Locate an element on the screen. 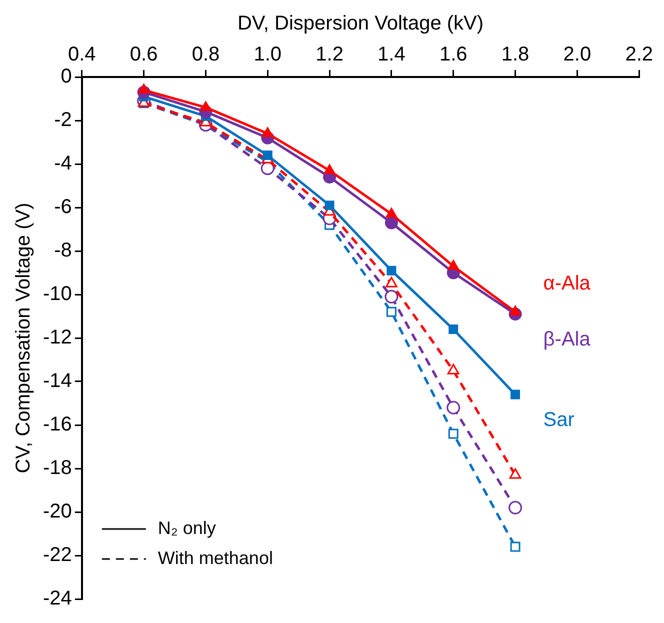 Image resolution: width=664 pixels, height=623 pixels. y-tick-label: -8 is located at coordinates (63, 251).